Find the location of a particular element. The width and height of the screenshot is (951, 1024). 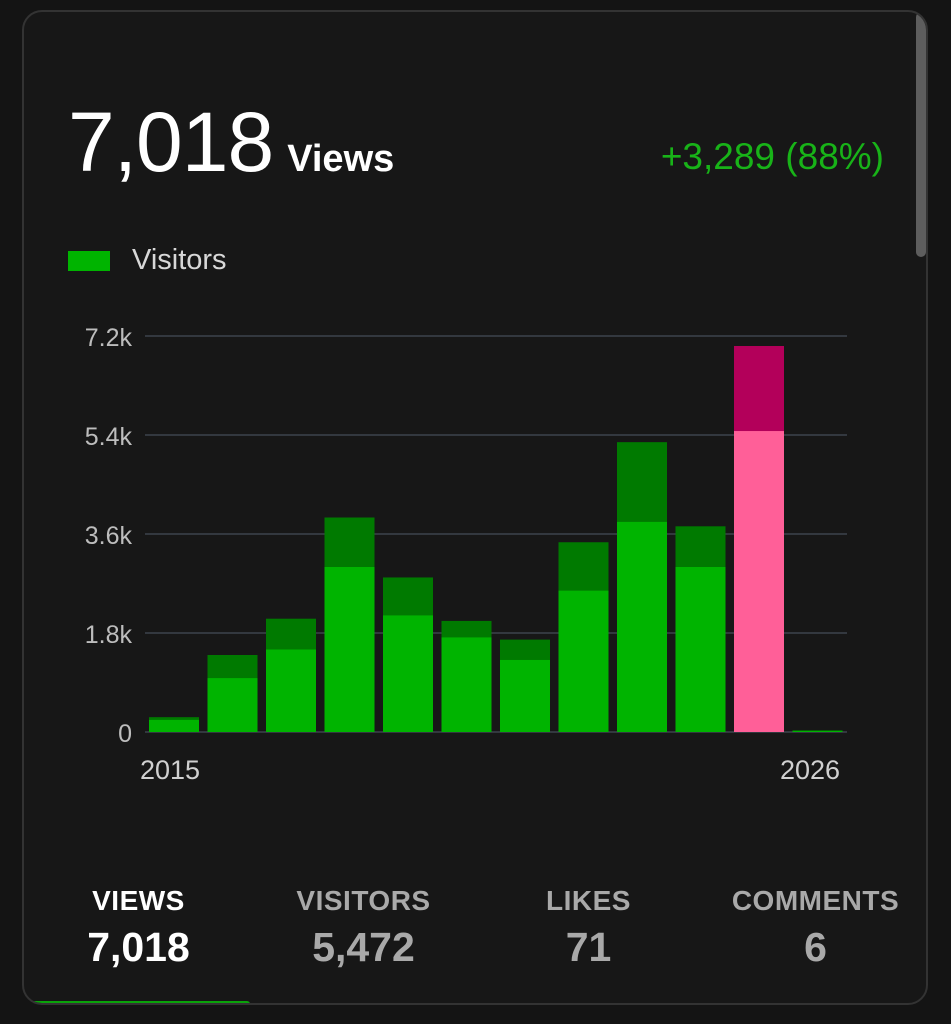

legend-label-visitors: Visitors is located at coordinates (179, 260).